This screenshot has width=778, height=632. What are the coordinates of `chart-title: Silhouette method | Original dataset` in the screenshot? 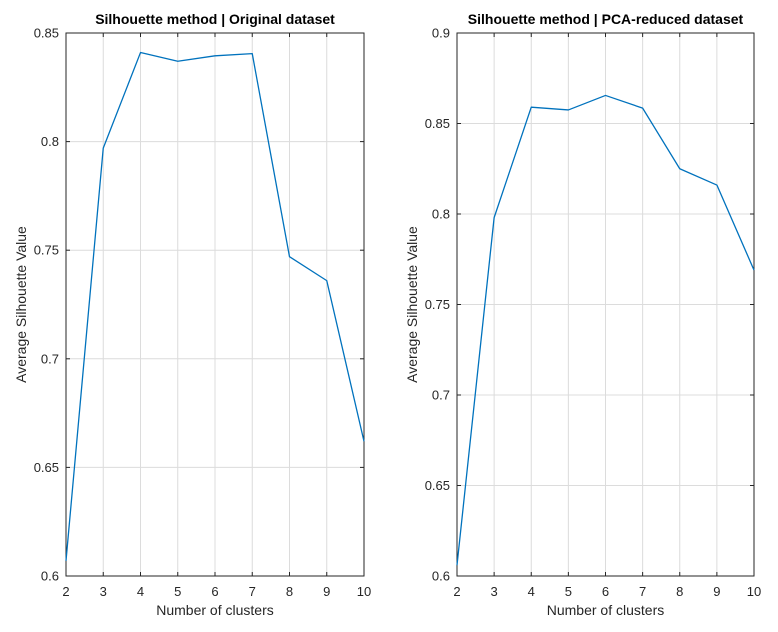 It's located at (215, 19).